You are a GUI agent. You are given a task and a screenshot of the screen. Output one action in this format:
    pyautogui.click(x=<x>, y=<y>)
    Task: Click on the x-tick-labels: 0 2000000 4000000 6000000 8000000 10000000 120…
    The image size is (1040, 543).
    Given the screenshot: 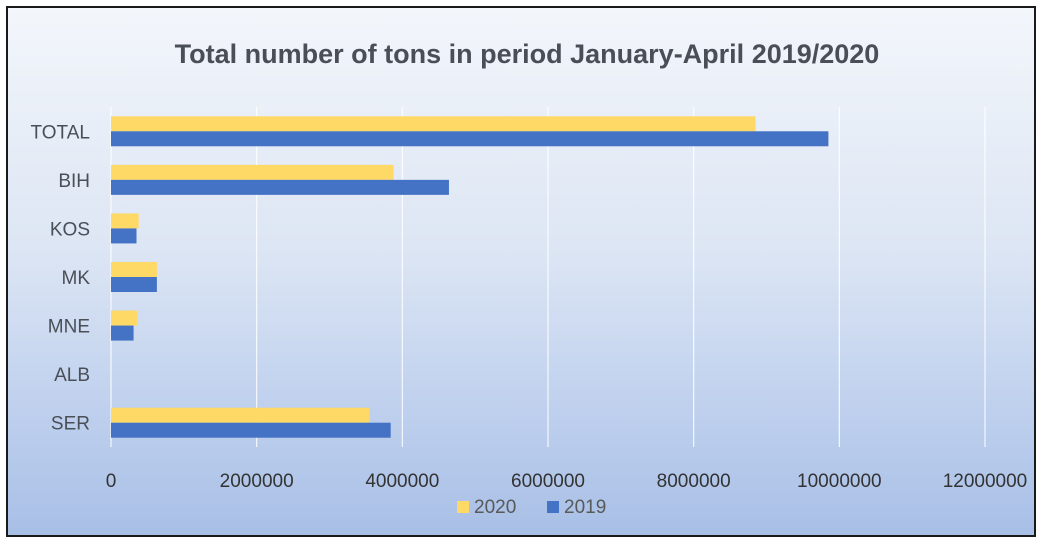 What is the action you would take?
    pyautogui.click(x=567, y=481)
    